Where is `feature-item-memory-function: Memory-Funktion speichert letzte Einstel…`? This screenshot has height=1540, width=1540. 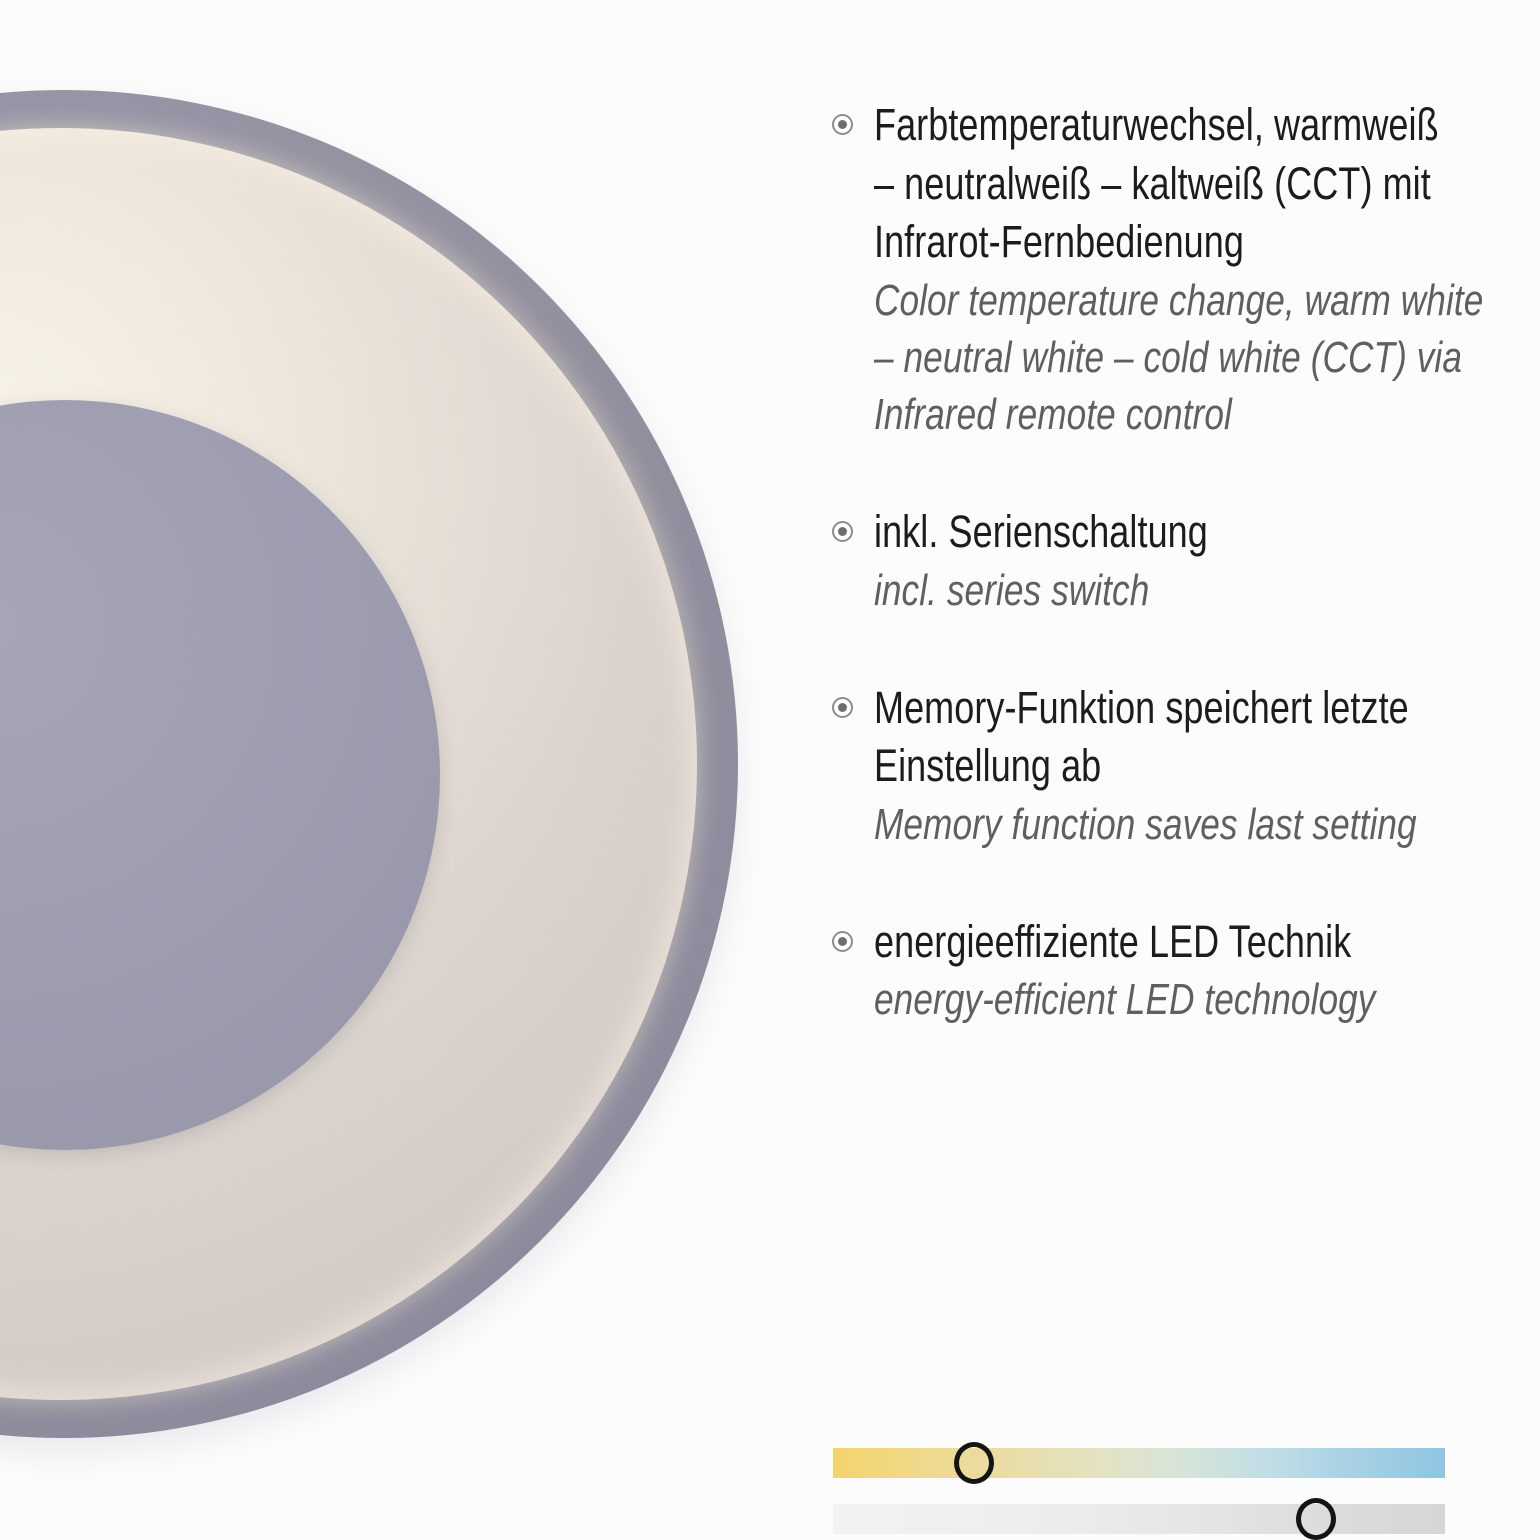 feature-item-memory-function: Memory-Funktion speichert letzte Einstel… is located at coordinates (1186, 766).